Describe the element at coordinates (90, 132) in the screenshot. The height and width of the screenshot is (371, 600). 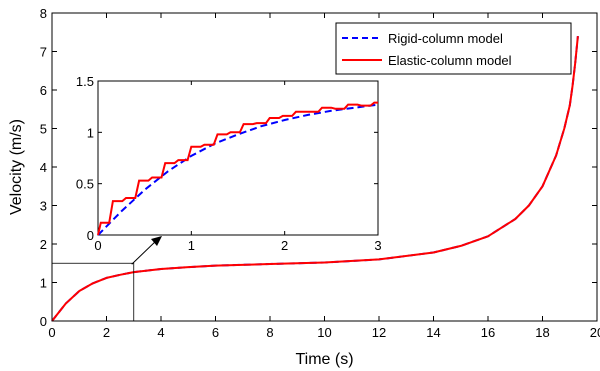
I see `inset-y-tick-label: 1` at that location.